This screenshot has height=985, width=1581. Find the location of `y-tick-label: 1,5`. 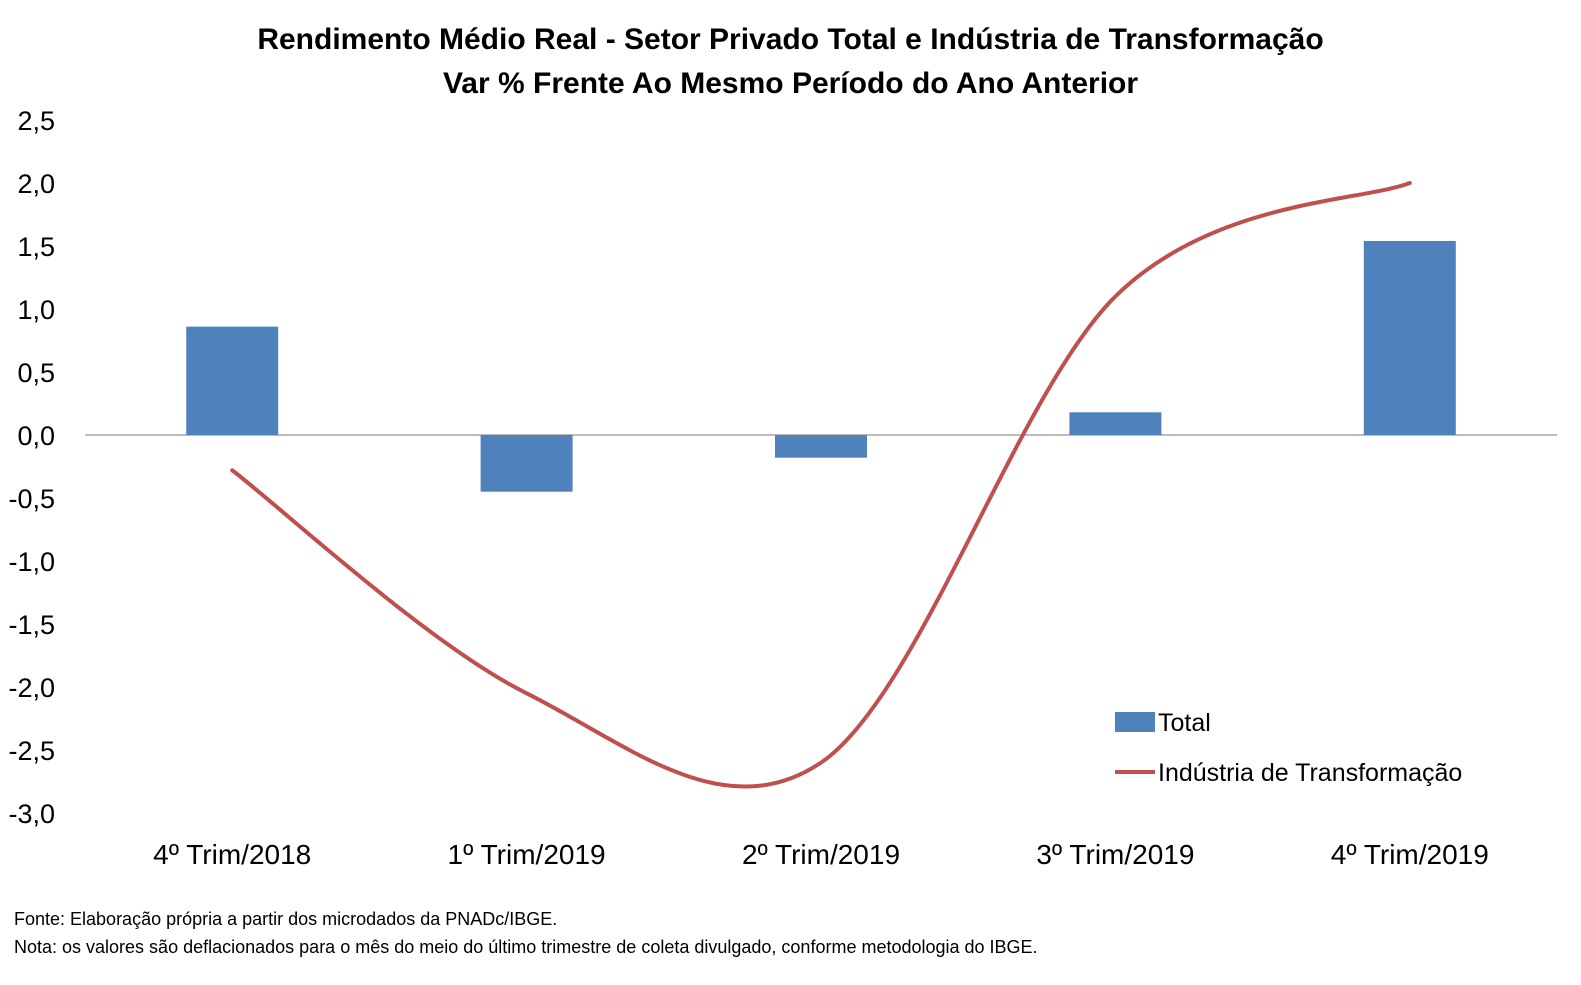

y-tick-label: 1,5 is located at coordinates (36, 247).